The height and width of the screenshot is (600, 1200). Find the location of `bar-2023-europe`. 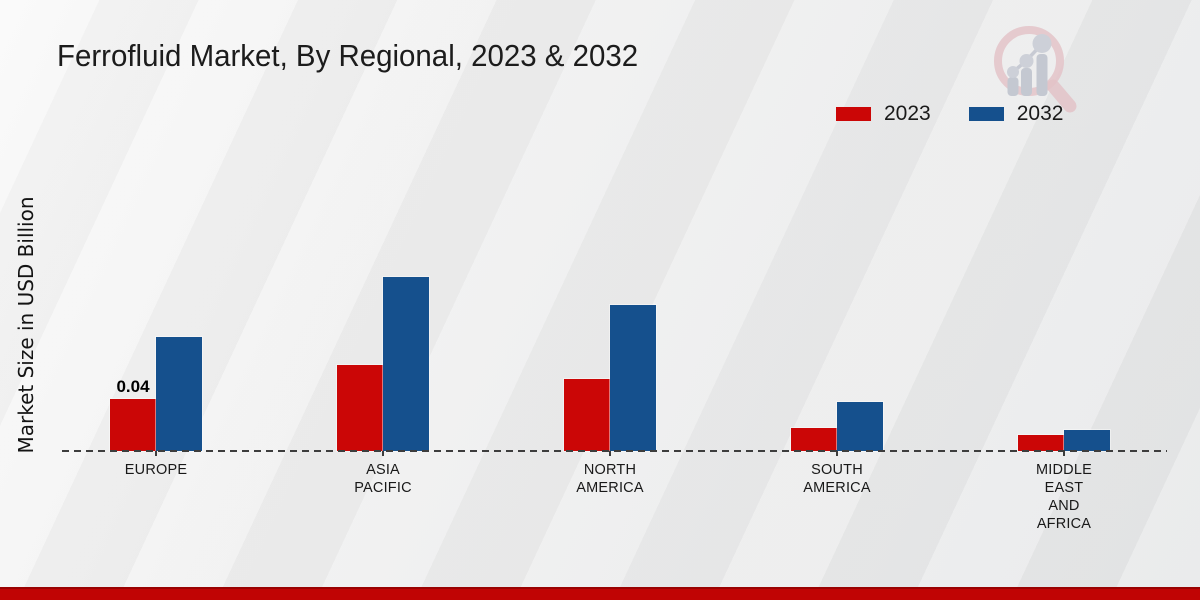

bar-2023-europe is located at coordinates (133, 425).